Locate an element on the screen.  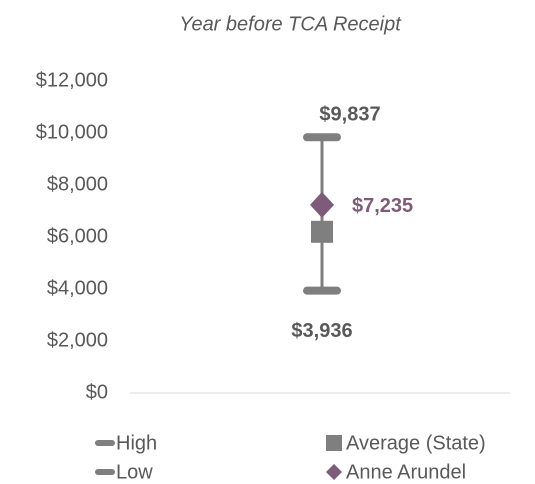
average-marker is located at coordinates (322, 231).